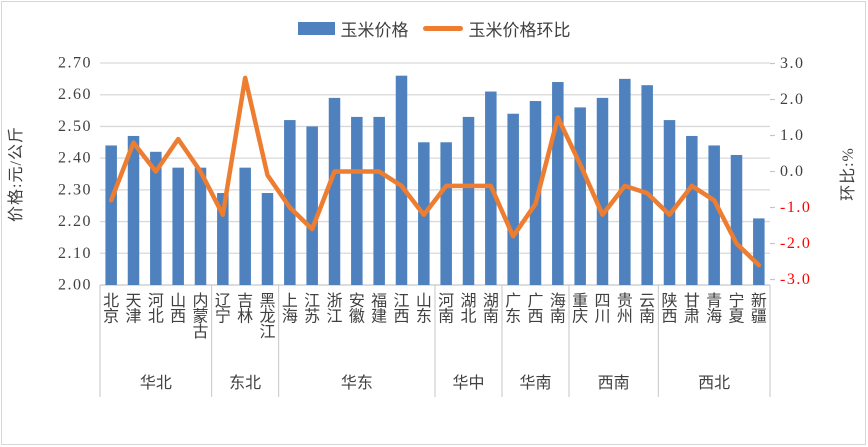 The height and width of the screenshot is (447, 868). I want to click on legend-item-pct: 玉米价格环比, so click(496, 28).